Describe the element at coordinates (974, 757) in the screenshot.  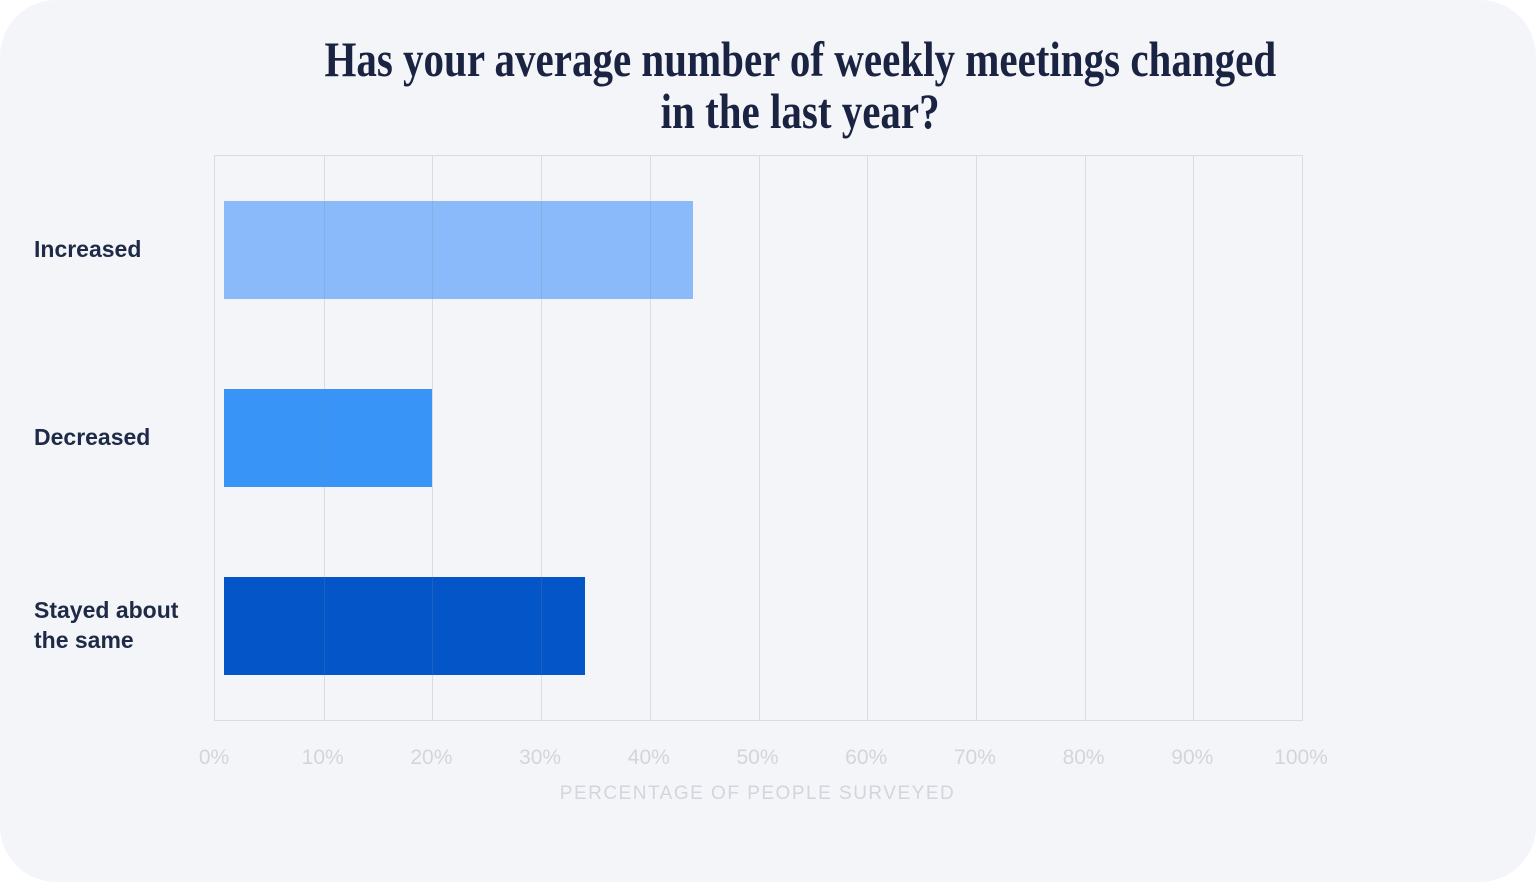
I see `x-tick-label: 70%` at that location.